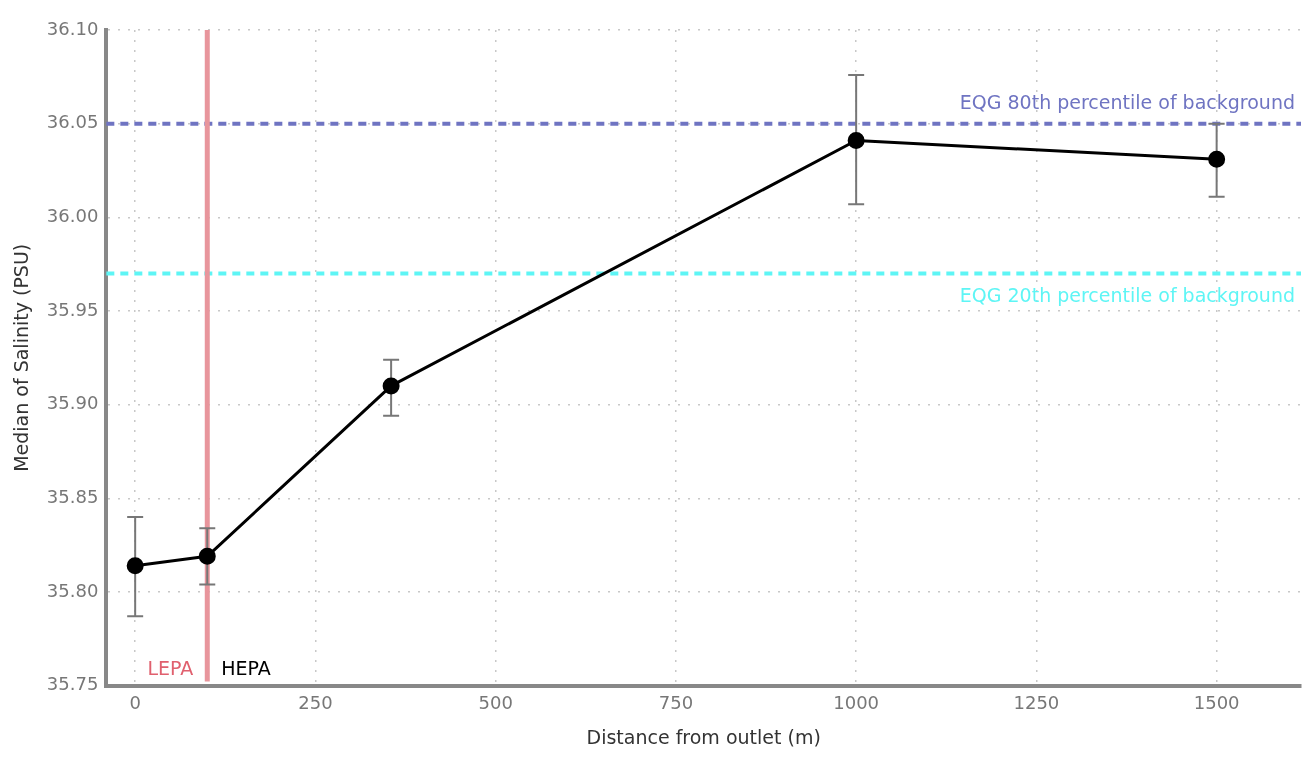 This screenshot has width=1311, height=762. I want to click on y-tick-label: 36.00, so click(72, 215).